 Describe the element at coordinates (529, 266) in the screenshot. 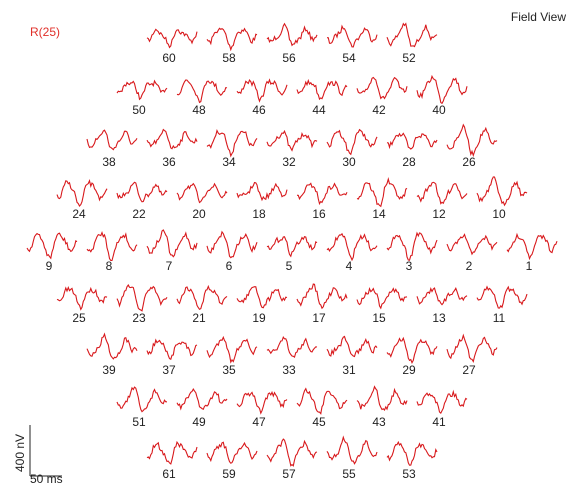

I see `cell-label: 1` at that location.